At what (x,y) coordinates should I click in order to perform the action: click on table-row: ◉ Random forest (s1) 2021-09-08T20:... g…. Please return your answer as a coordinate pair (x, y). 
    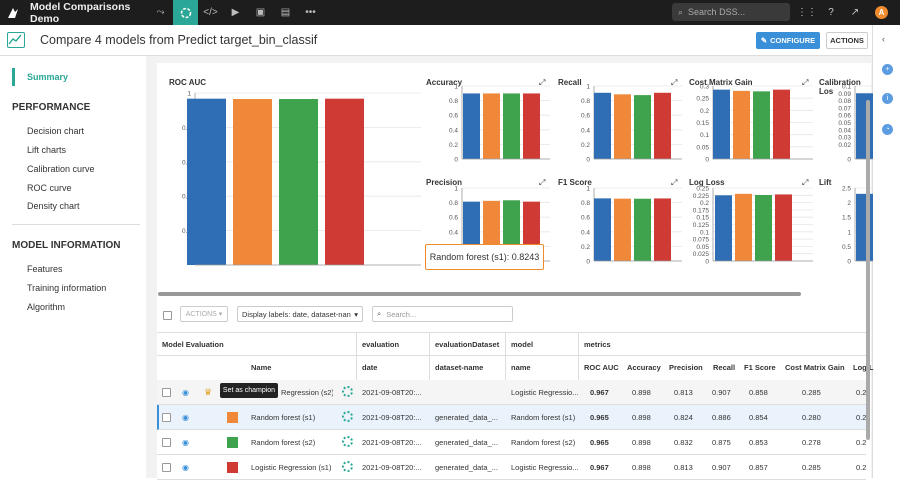
    Looking at the image, I should click on (511, 417).